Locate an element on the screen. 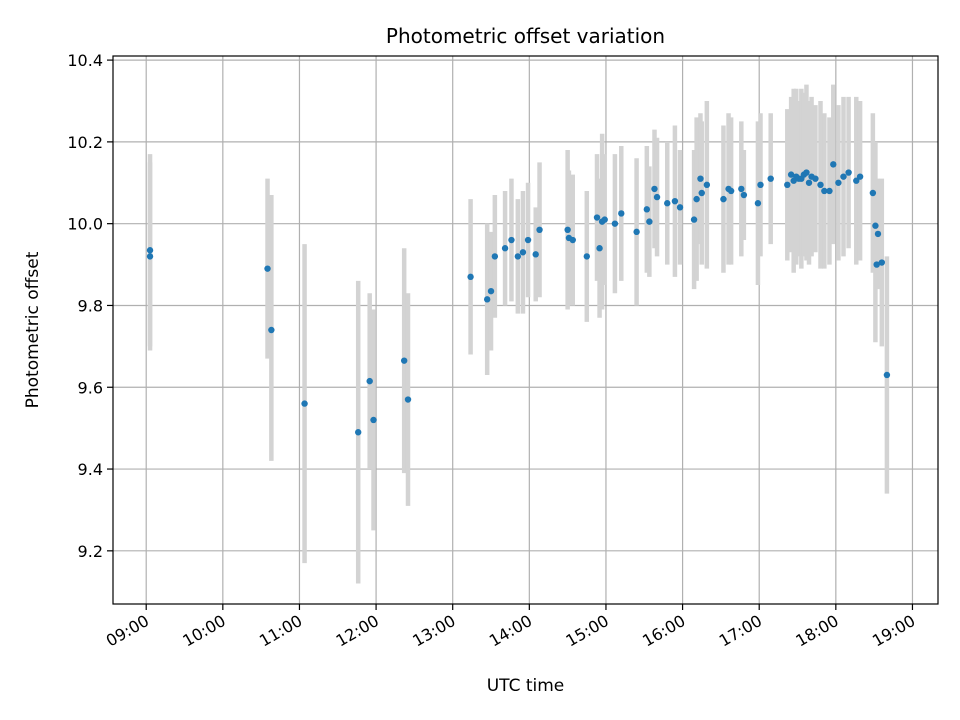 The image size is (960, 720). y-tick-label: 10.0 is located at coordinates (85, 224).